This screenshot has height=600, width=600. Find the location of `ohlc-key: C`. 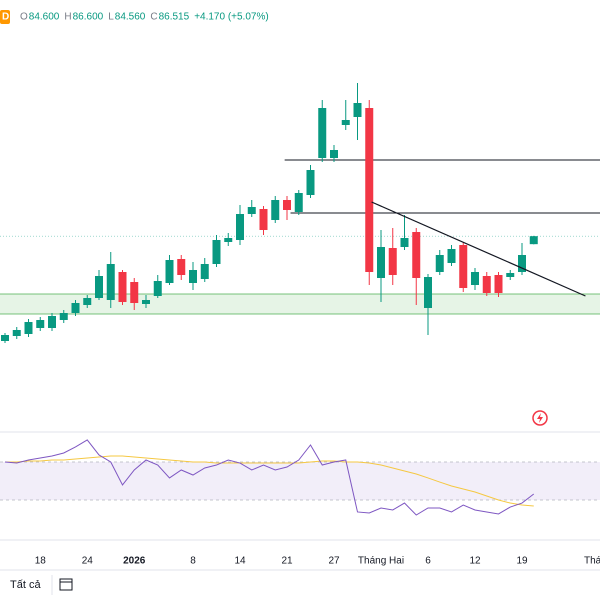

ohlc-key: C is located at coordinates (153, 17).